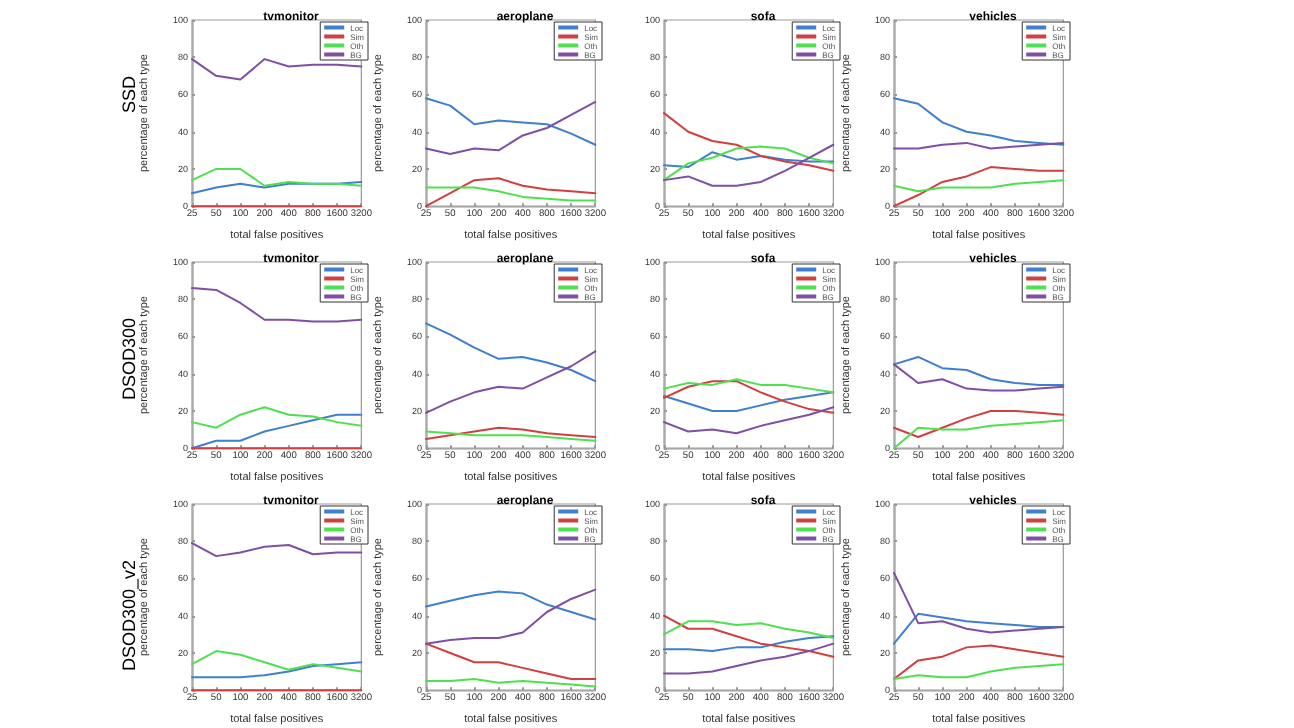 The height and width of the screenshot is (728, 1294). What do you see at coordinates (129, 94) in the screenshot?
I see `text: SSD` at bounding box center [129, 94].